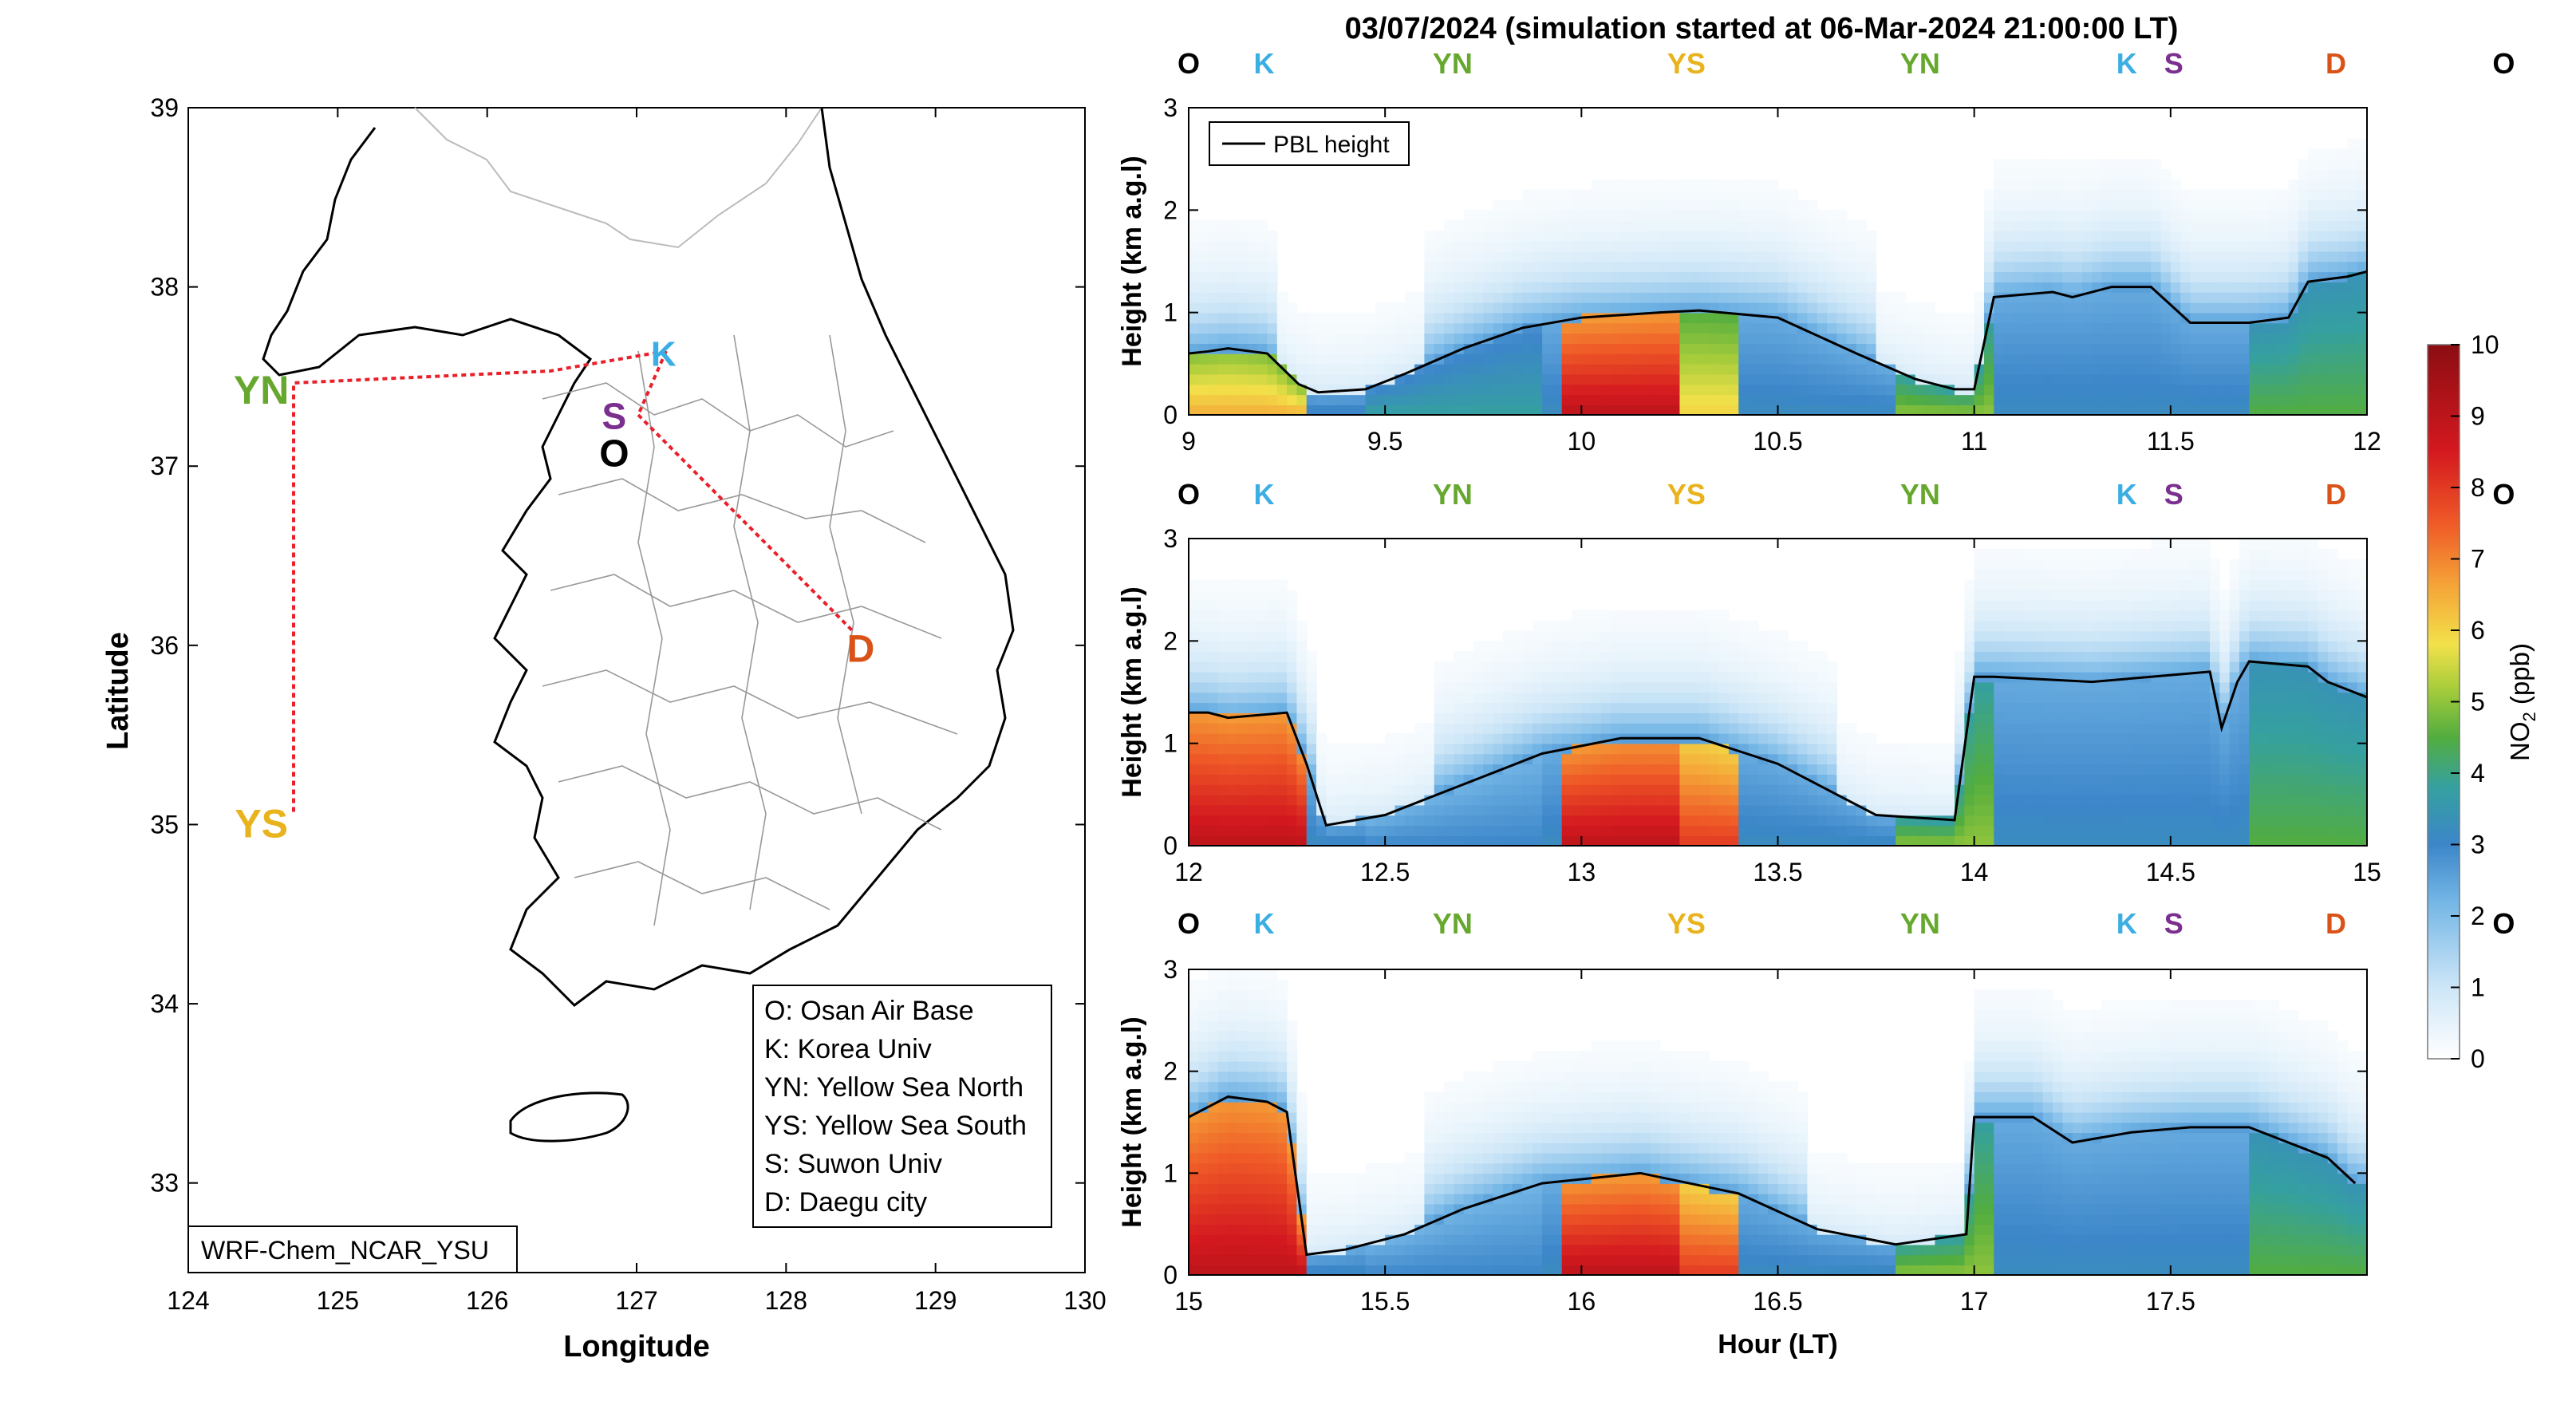 The width and height of the screenshot is (2576, 1413). I want to click on admin-boundaries, so click(750, 630).